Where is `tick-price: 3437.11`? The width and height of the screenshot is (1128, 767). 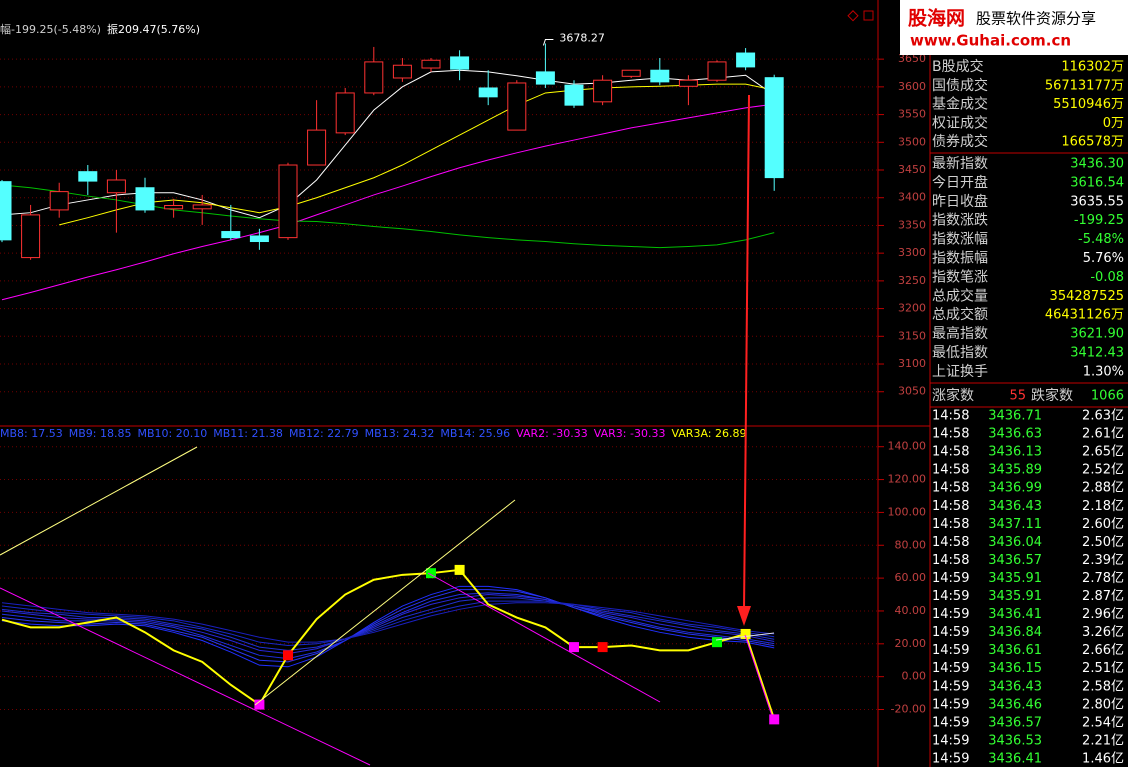
tick-price: 3437.11 is located at coordinates (1015, 524).